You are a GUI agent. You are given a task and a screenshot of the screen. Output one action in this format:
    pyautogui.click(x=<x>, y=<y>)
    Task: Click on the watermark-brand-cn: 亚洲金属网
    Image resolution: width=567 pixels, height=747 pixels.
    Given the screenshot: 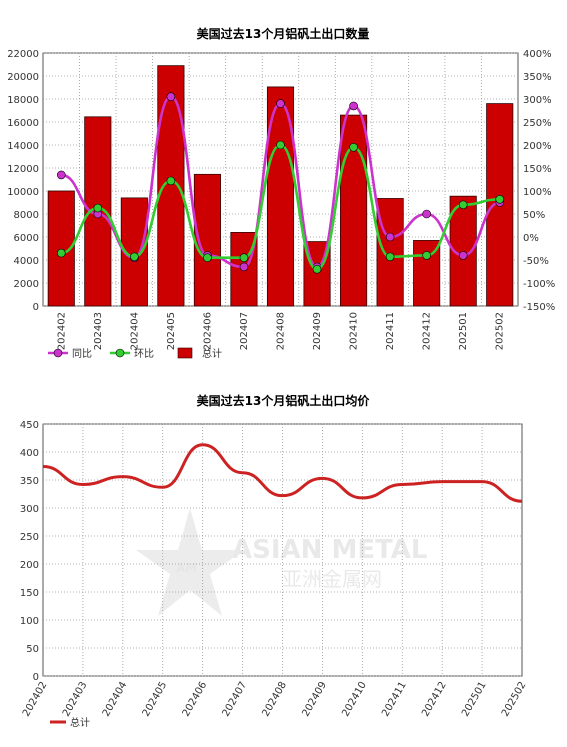 What is the action you would take?
    pyautogui.click(x=332, y=579)
    